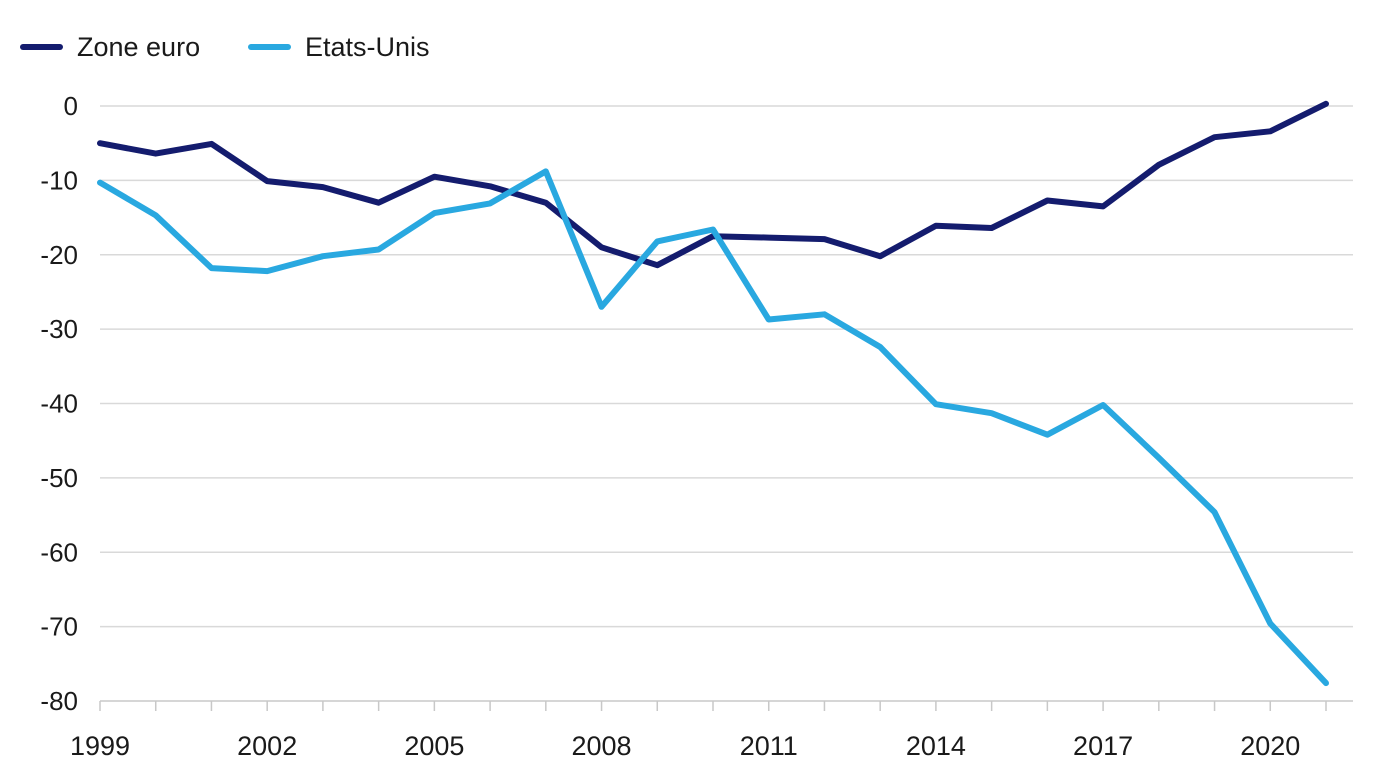 Image resolution: width=1387 pixels, height=780 pixels. I want to click on y-tick-label: -80, so click(59, 701).